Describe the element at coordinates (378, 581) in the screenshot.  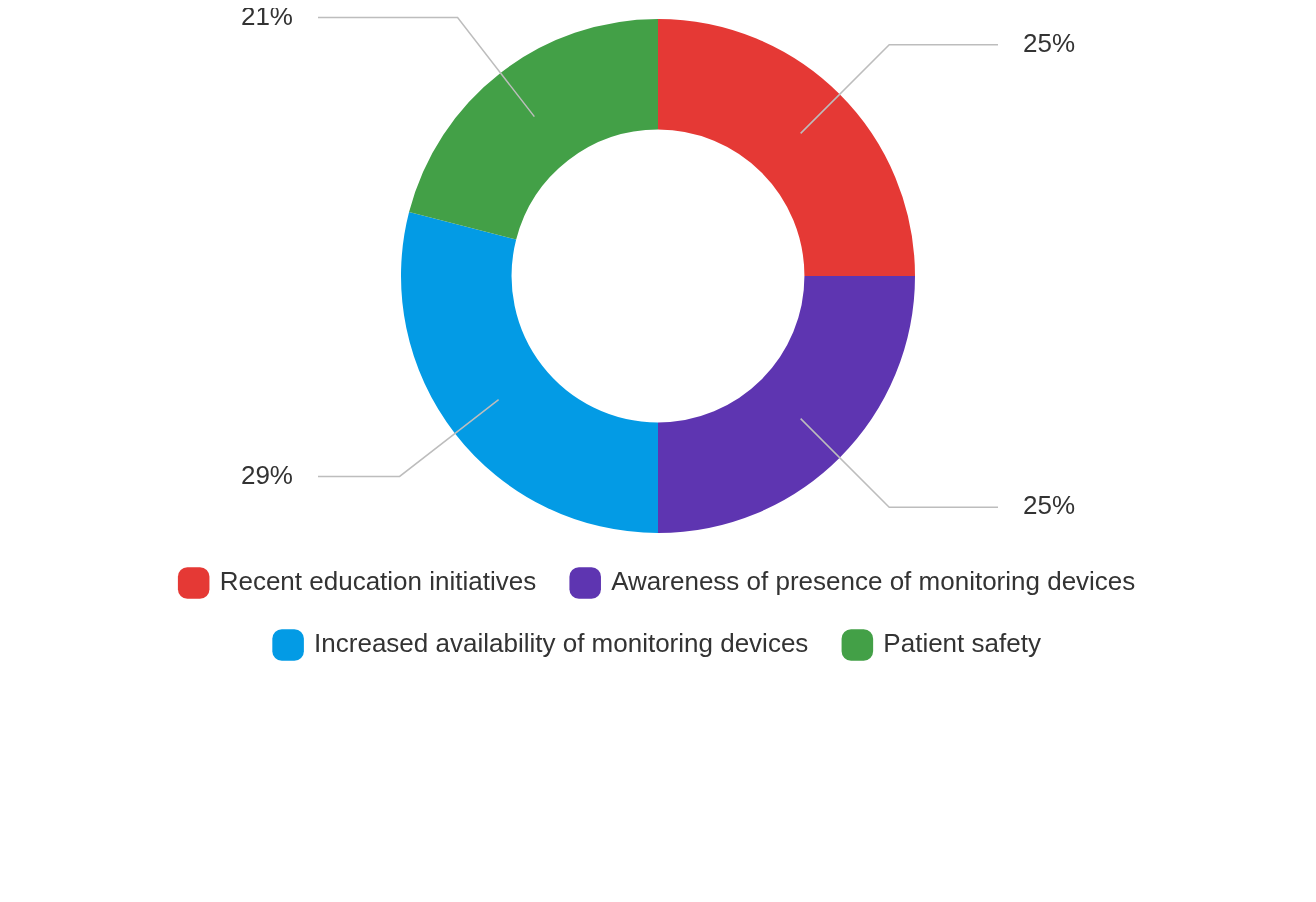
I see `legend-label: Recent education initiatives` at that location.